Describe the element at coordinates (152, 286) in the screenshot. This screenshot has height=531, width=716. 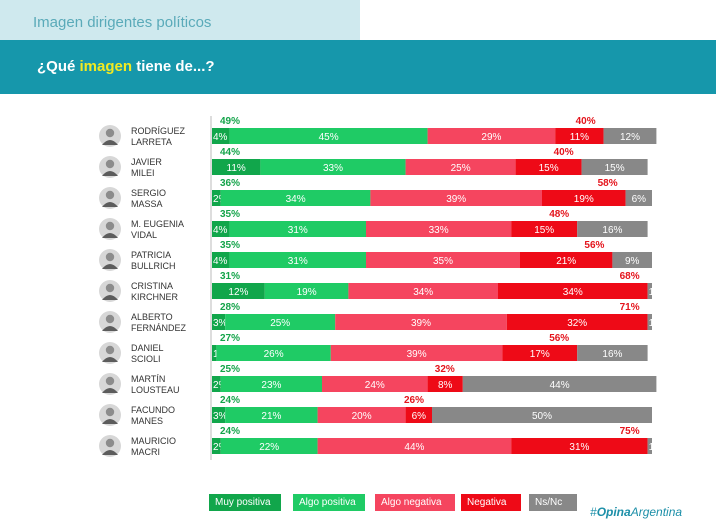
I see `category-label: CRISTINA` at that location.